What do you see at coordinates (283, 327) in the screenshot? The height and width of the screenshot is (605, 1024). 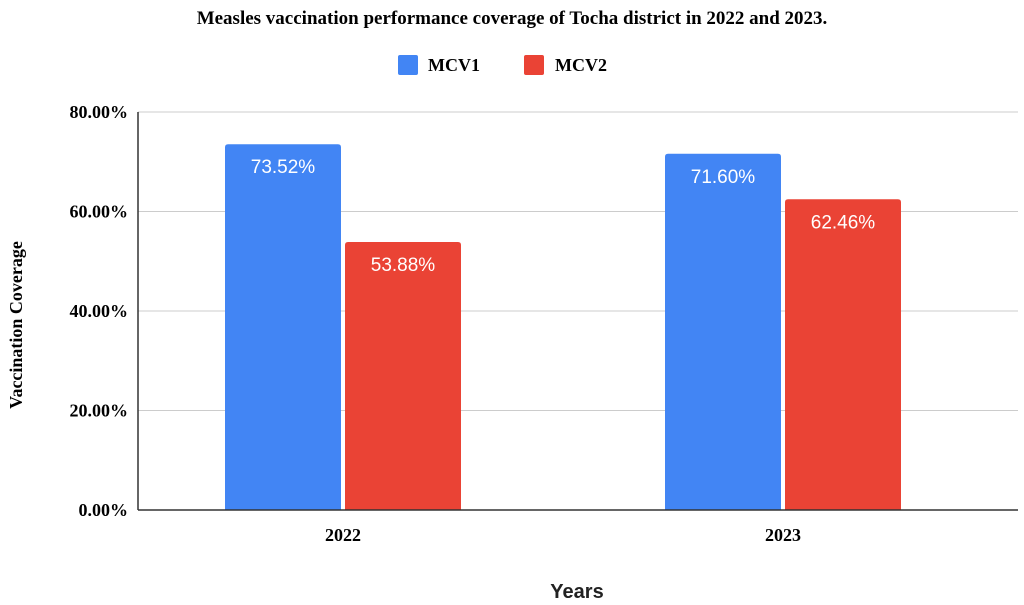 I see `bar-mcv1-2022` at bounding box center [283, 327].